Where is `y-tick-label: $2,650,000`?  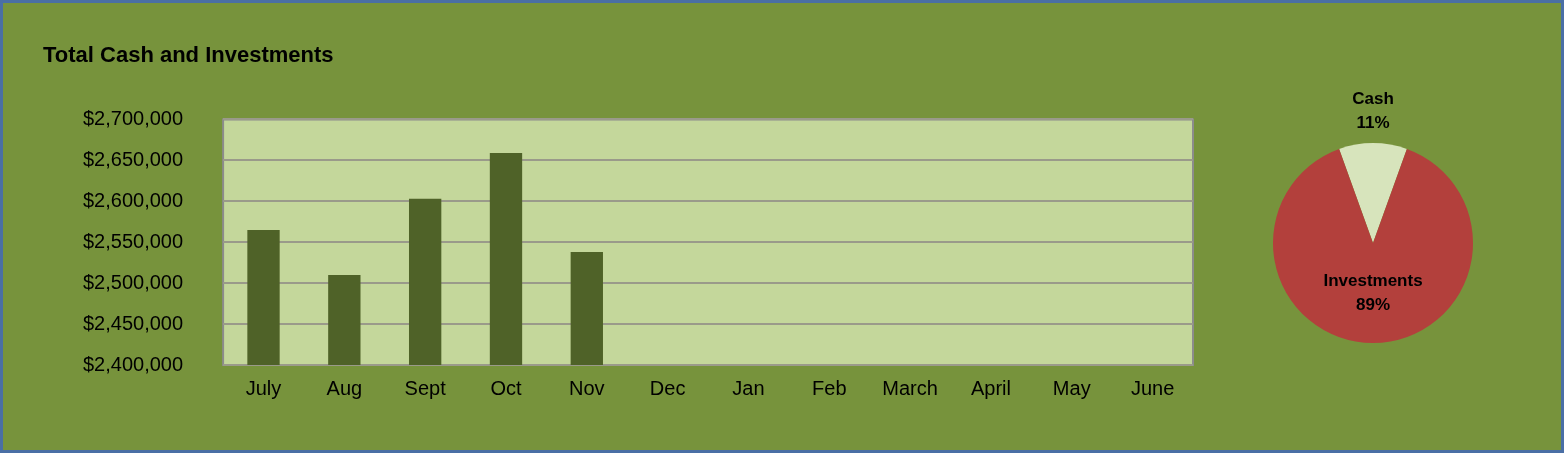
y-tick-label: $2,650,000 is located at coordinates (133, 158).